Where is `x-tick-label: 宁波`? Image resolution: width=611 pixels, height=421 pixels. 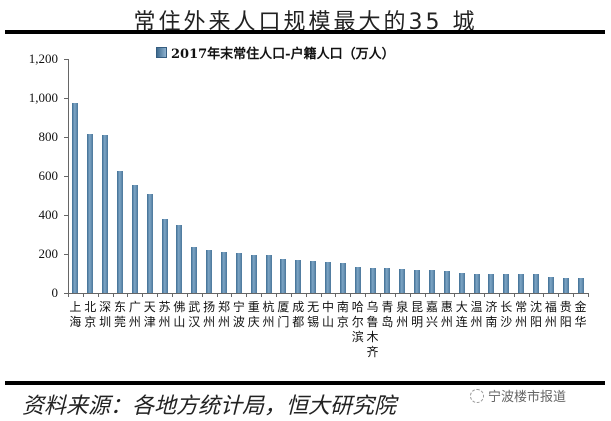
x-tick-label: 宁波 is located at coordinates (238, 314).